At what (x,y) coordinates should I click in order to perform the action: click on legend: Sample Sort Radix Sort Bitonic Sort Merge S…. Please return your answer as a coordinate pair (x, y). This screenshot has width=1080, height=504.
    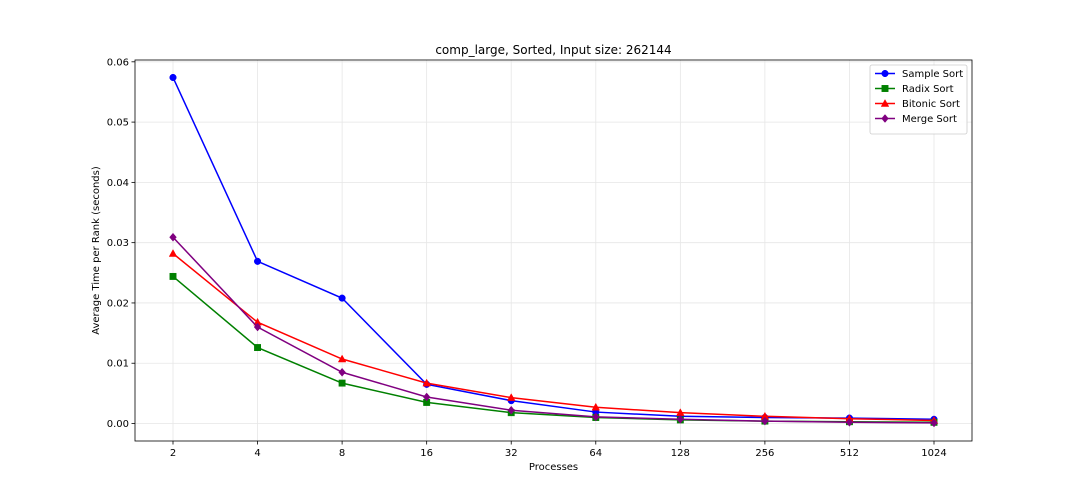
    Looking at the image, I should click on (918, 99).